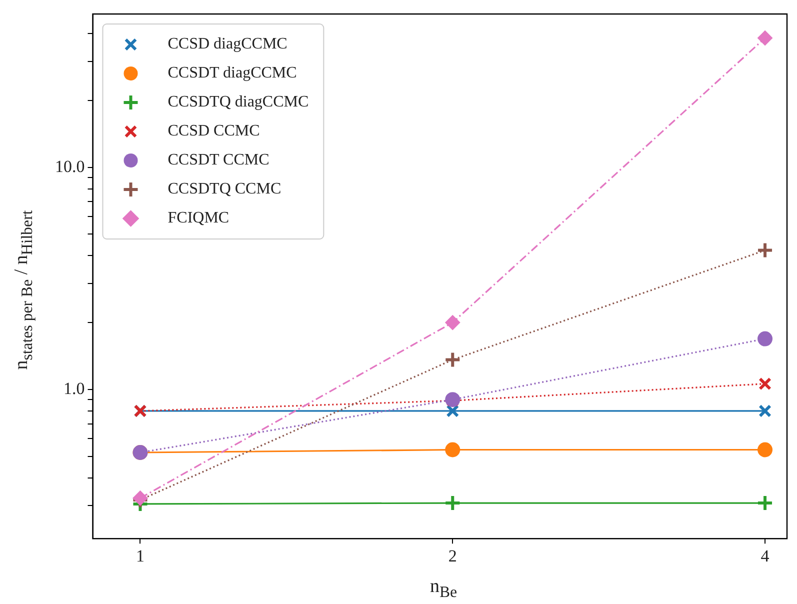 The width and height of the screenshot is (797, 604). What do you see at coordinates (238, 102) in the screenshot?
I see `legend-label: CCSDTQ diagCCMC` at bounding box center [238, 102].